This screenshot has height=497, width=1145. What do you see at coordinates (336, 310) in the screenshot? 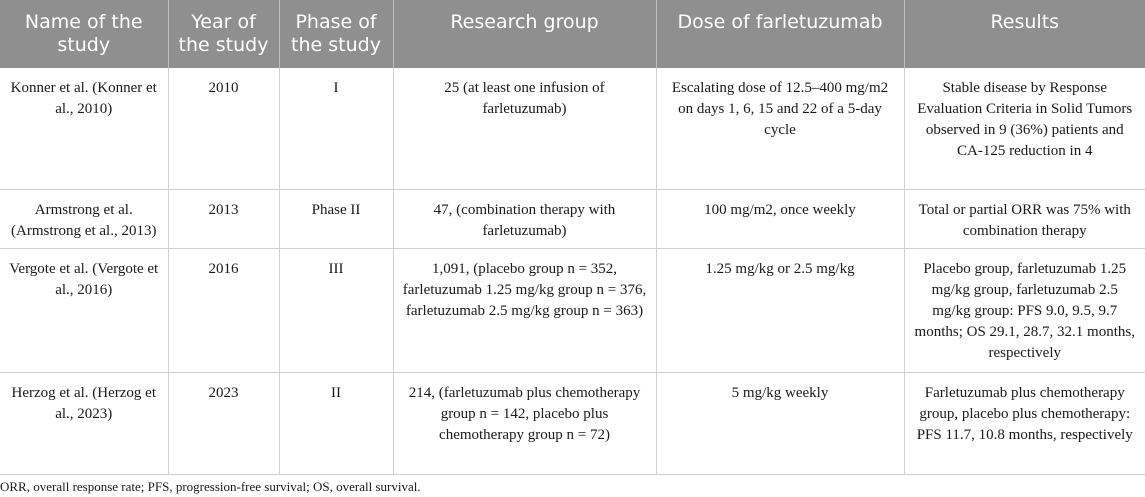
I see `cell-phase: III` at bounding box center [336, 310].